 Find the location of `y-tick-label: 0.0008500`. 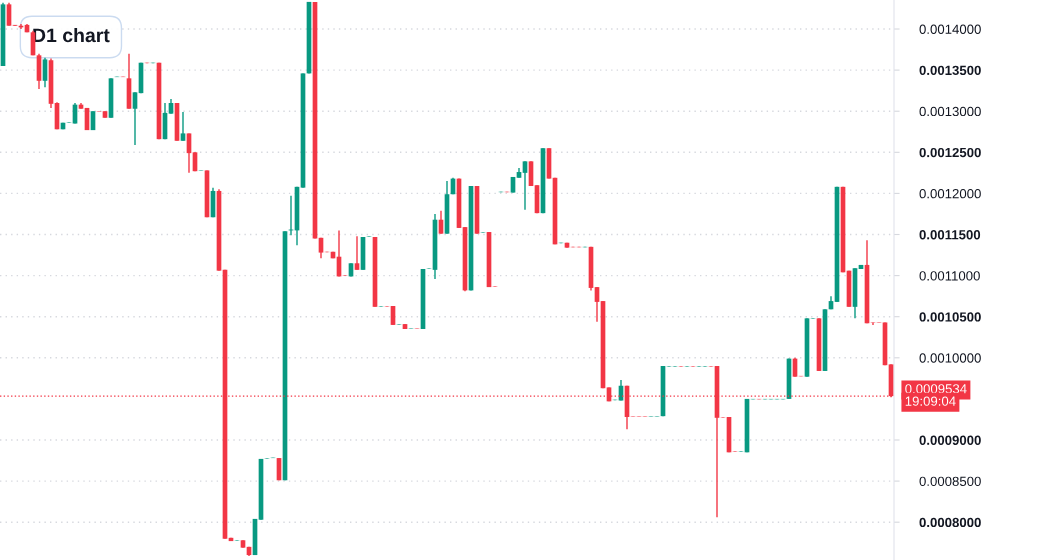

y-tick-label: 0.0008500 is located at coordinates (950, 481).